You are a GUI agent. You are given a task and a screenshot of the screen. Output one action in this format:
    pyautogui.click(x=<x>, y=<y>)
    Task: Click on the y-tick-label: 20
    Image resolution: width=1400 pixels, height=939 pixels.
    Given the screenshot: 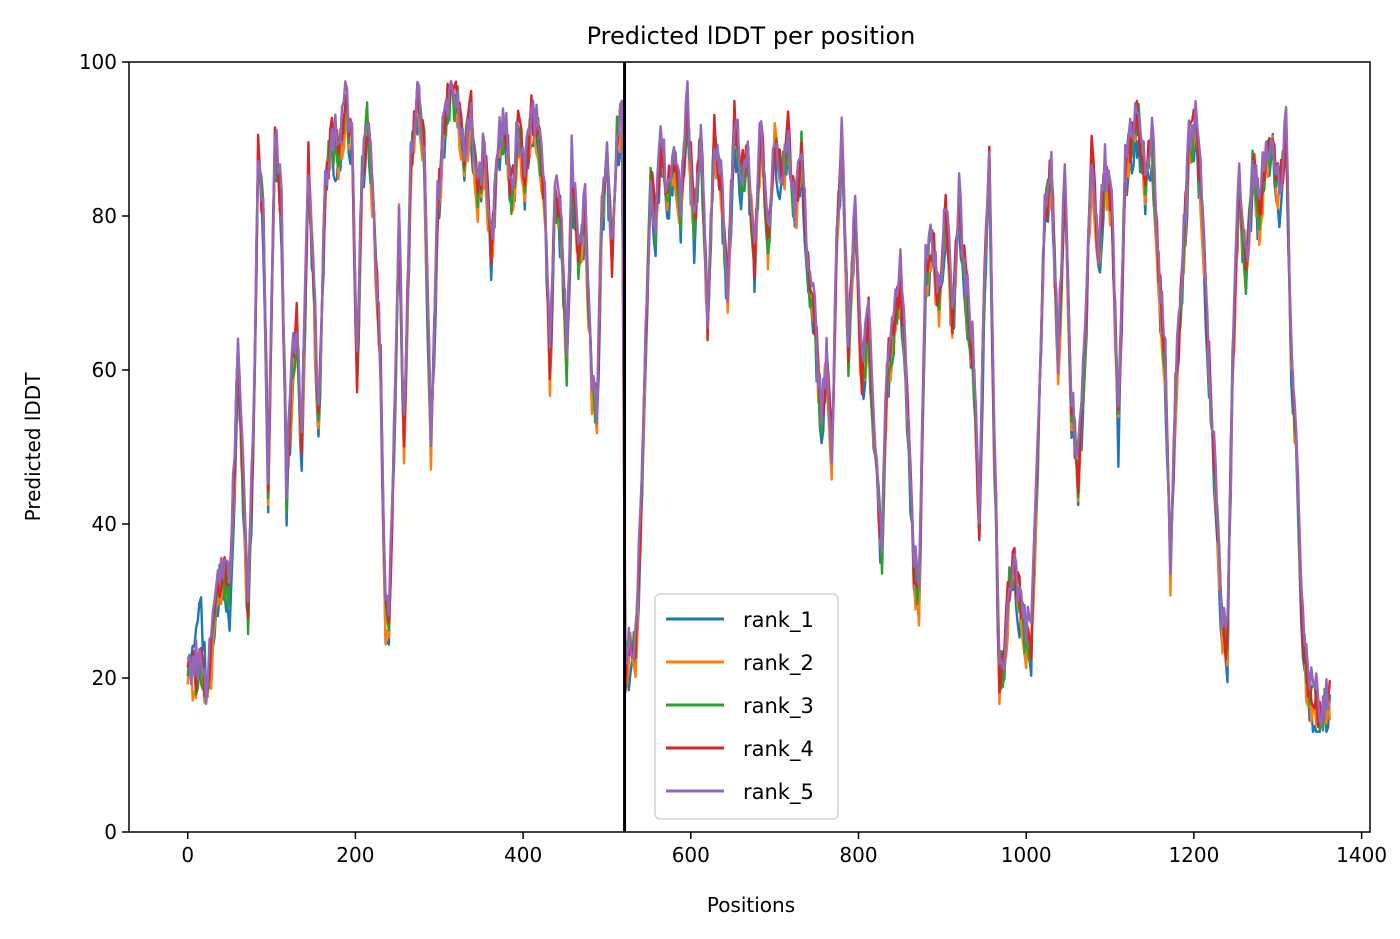 What is the action you would take?
    pyautogui.click(x=104, y=678)
    